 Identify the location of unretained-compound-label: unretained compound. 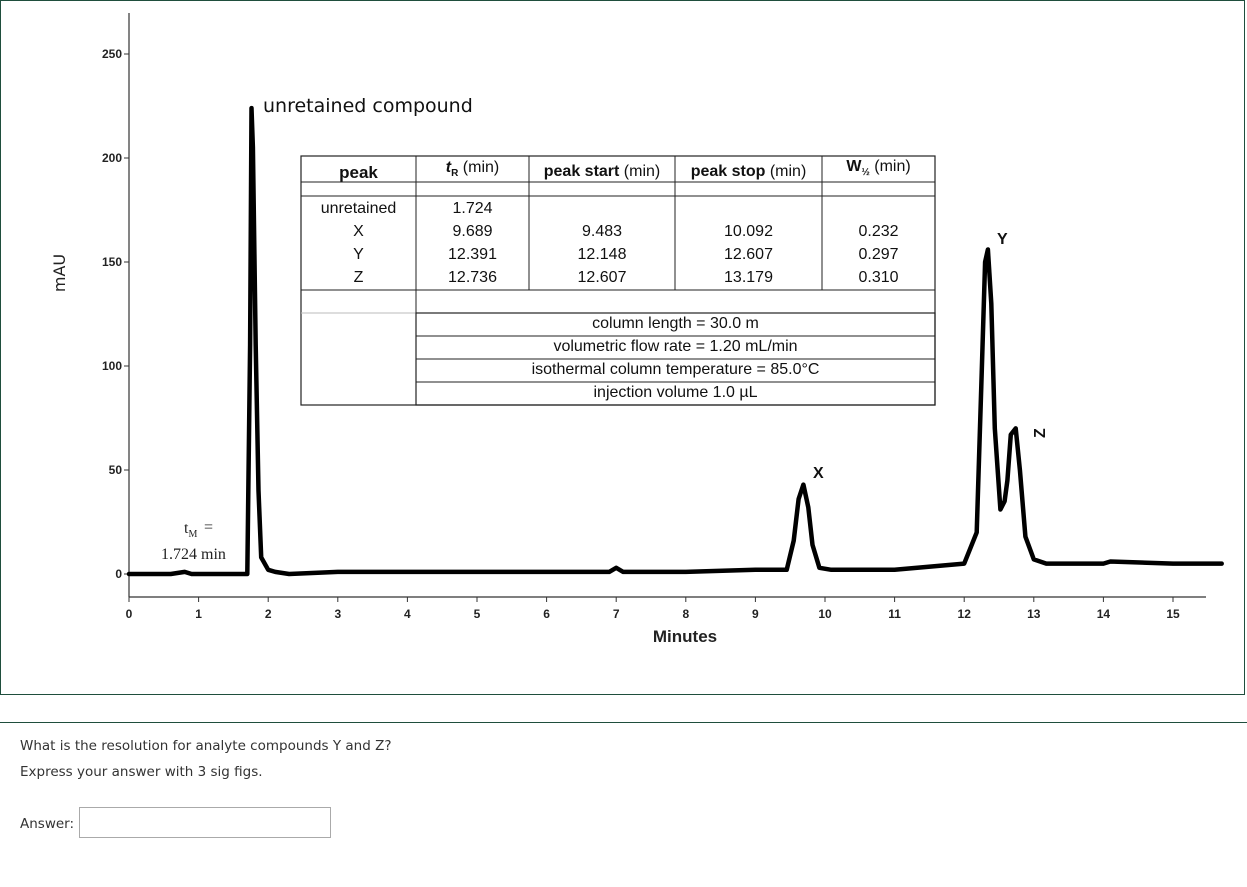
(368, 106).